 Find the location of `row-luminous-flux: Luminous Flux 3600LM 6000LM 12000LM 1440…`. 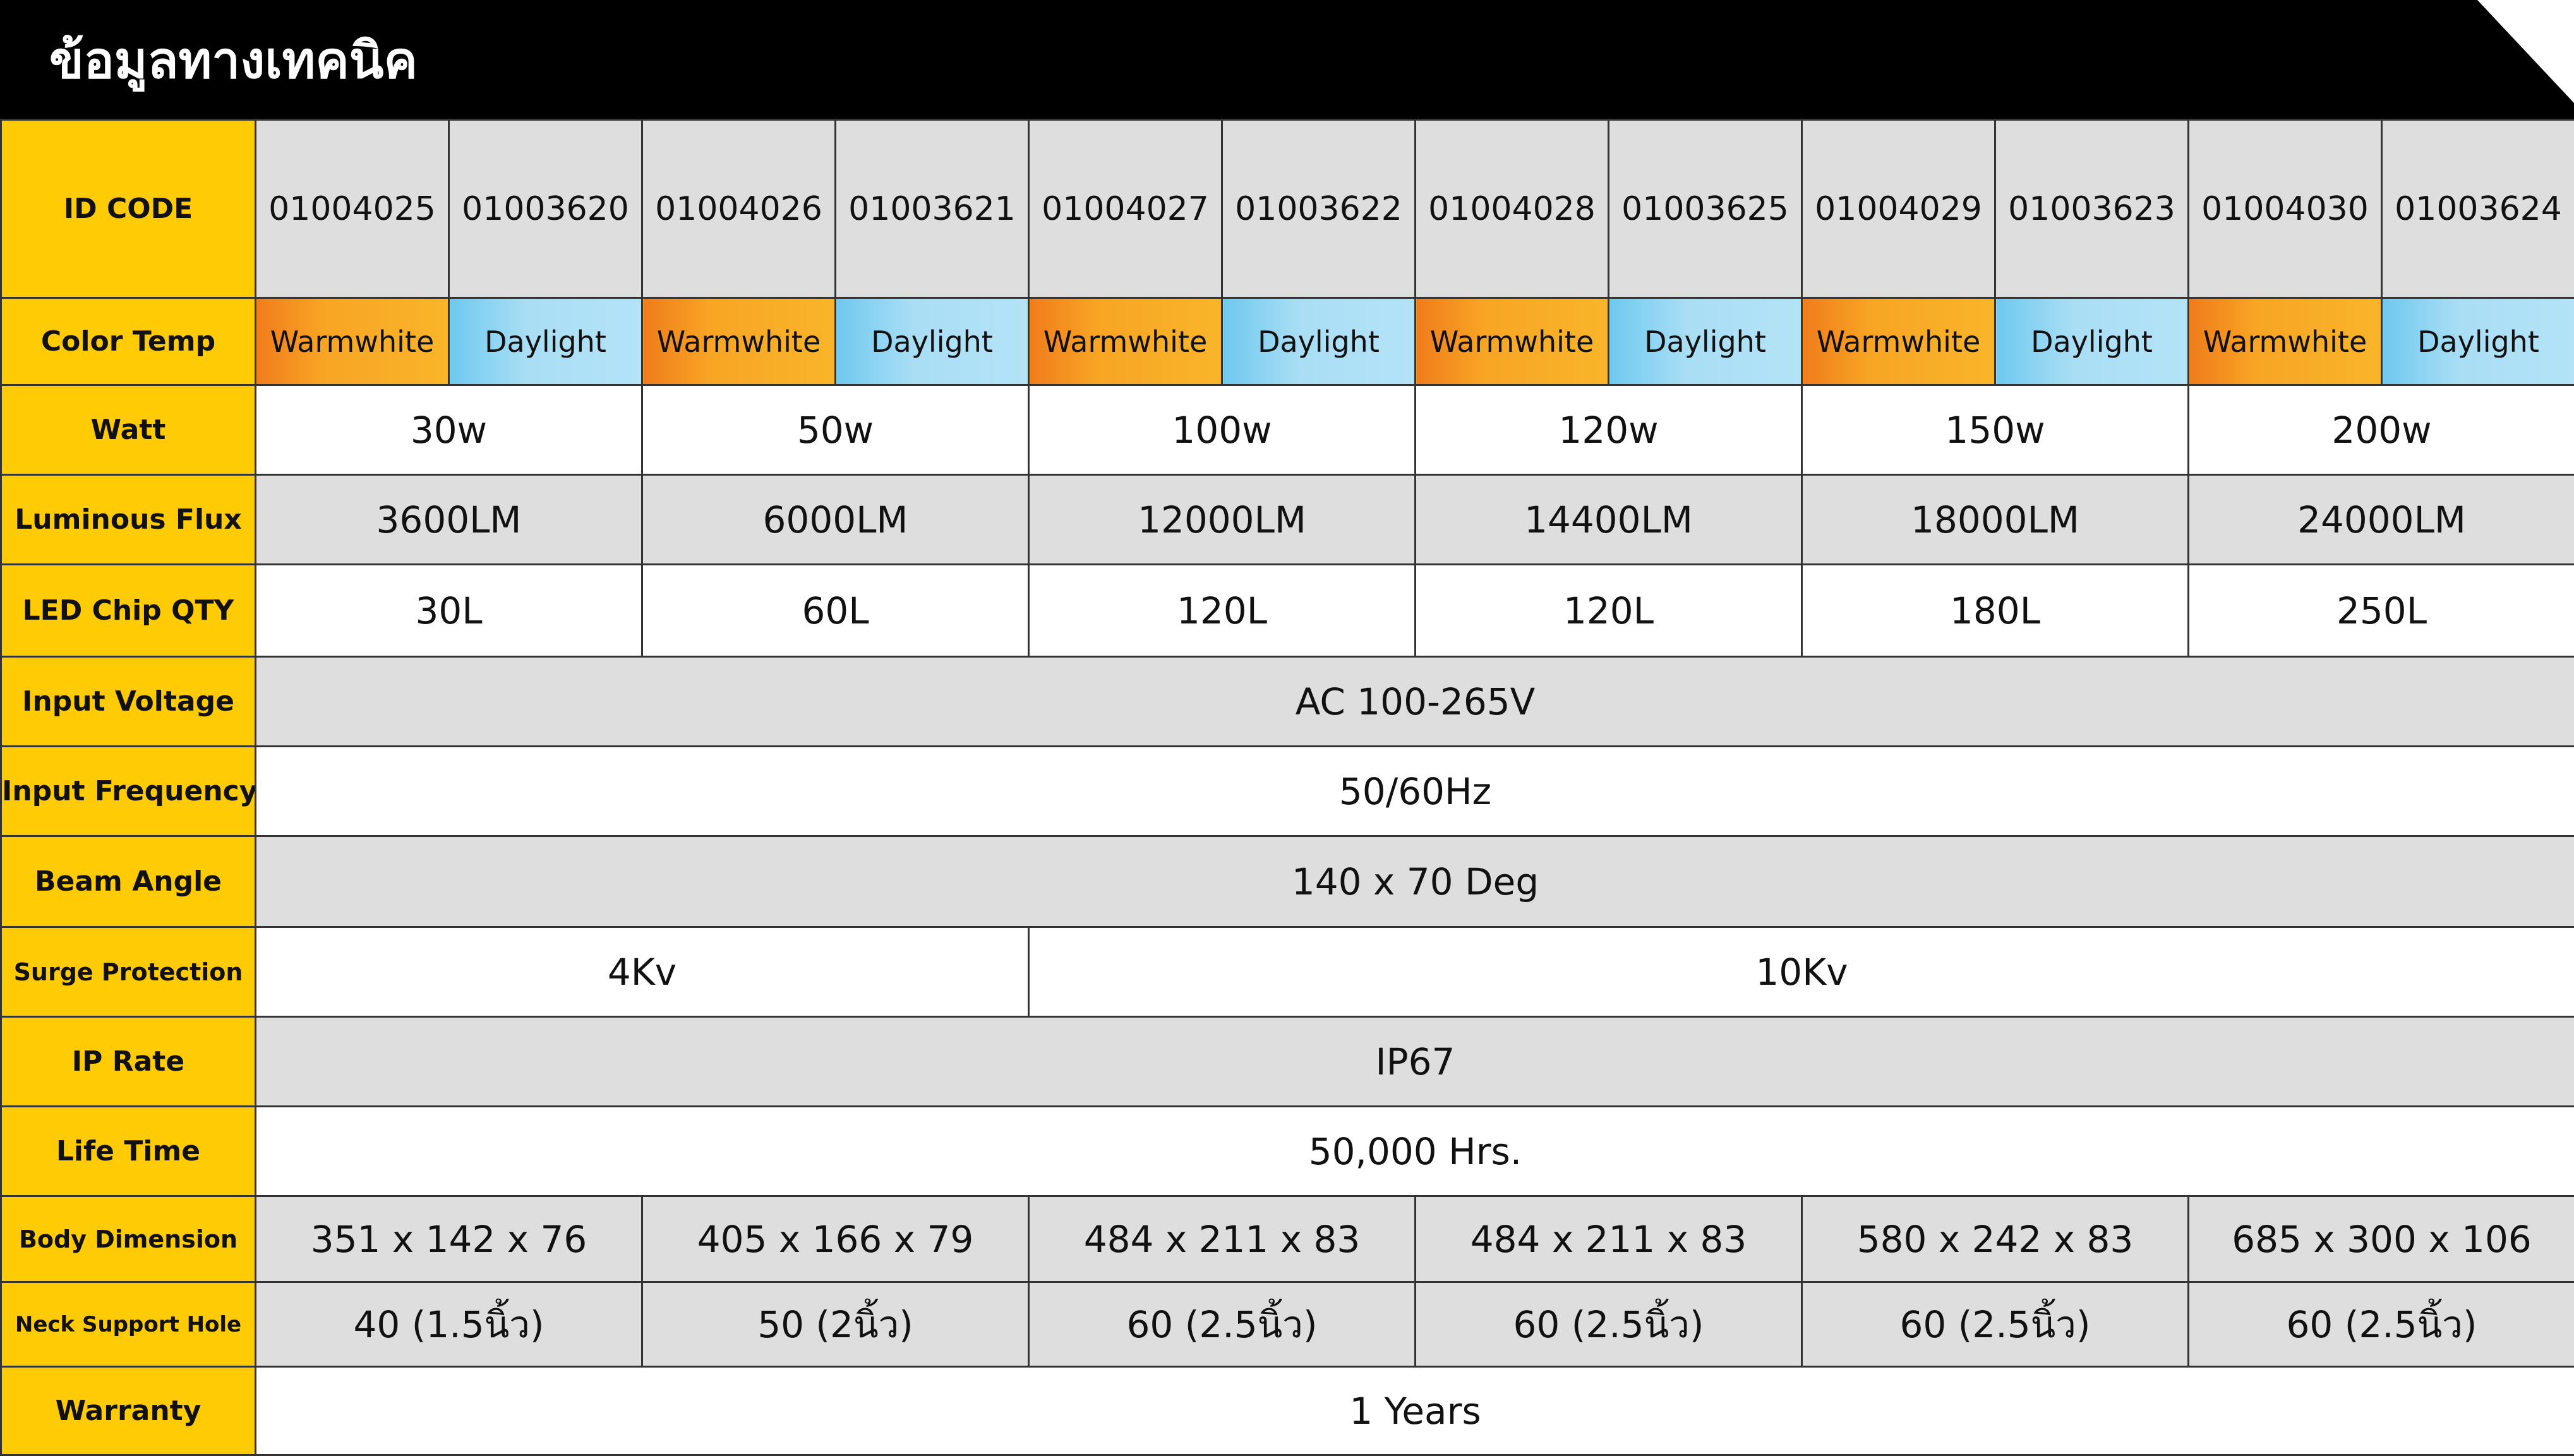

row-luminous-flux: Luminous Flux 3600LM 6000LM 12000LM 1440… is located at coordinates (1287, 519).